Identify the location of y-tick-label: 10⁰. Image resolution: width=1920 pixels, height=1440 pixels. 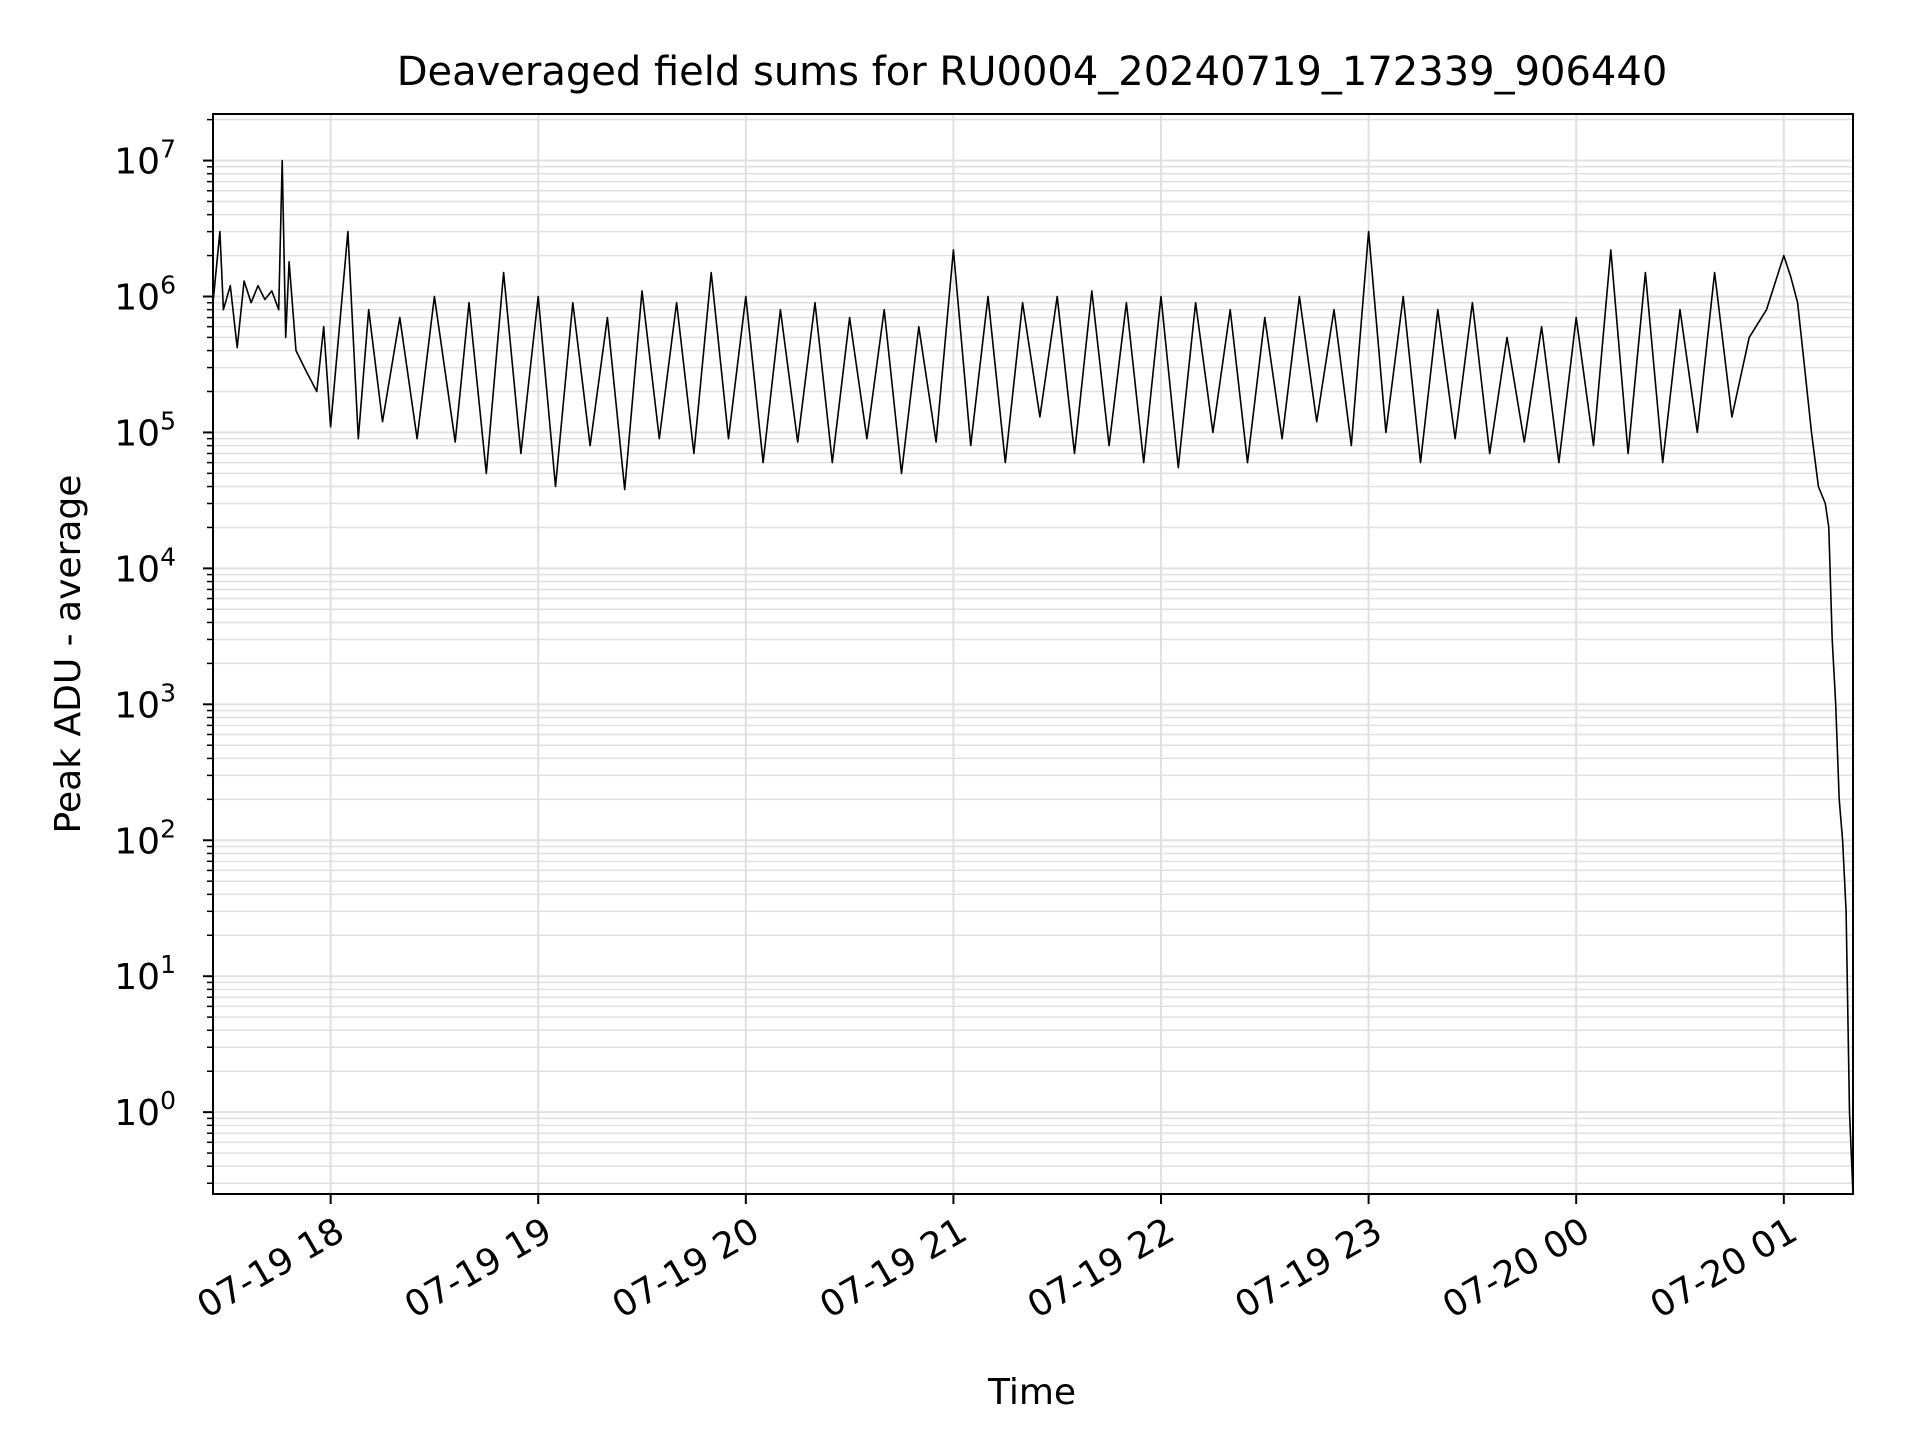
(145, 1110).